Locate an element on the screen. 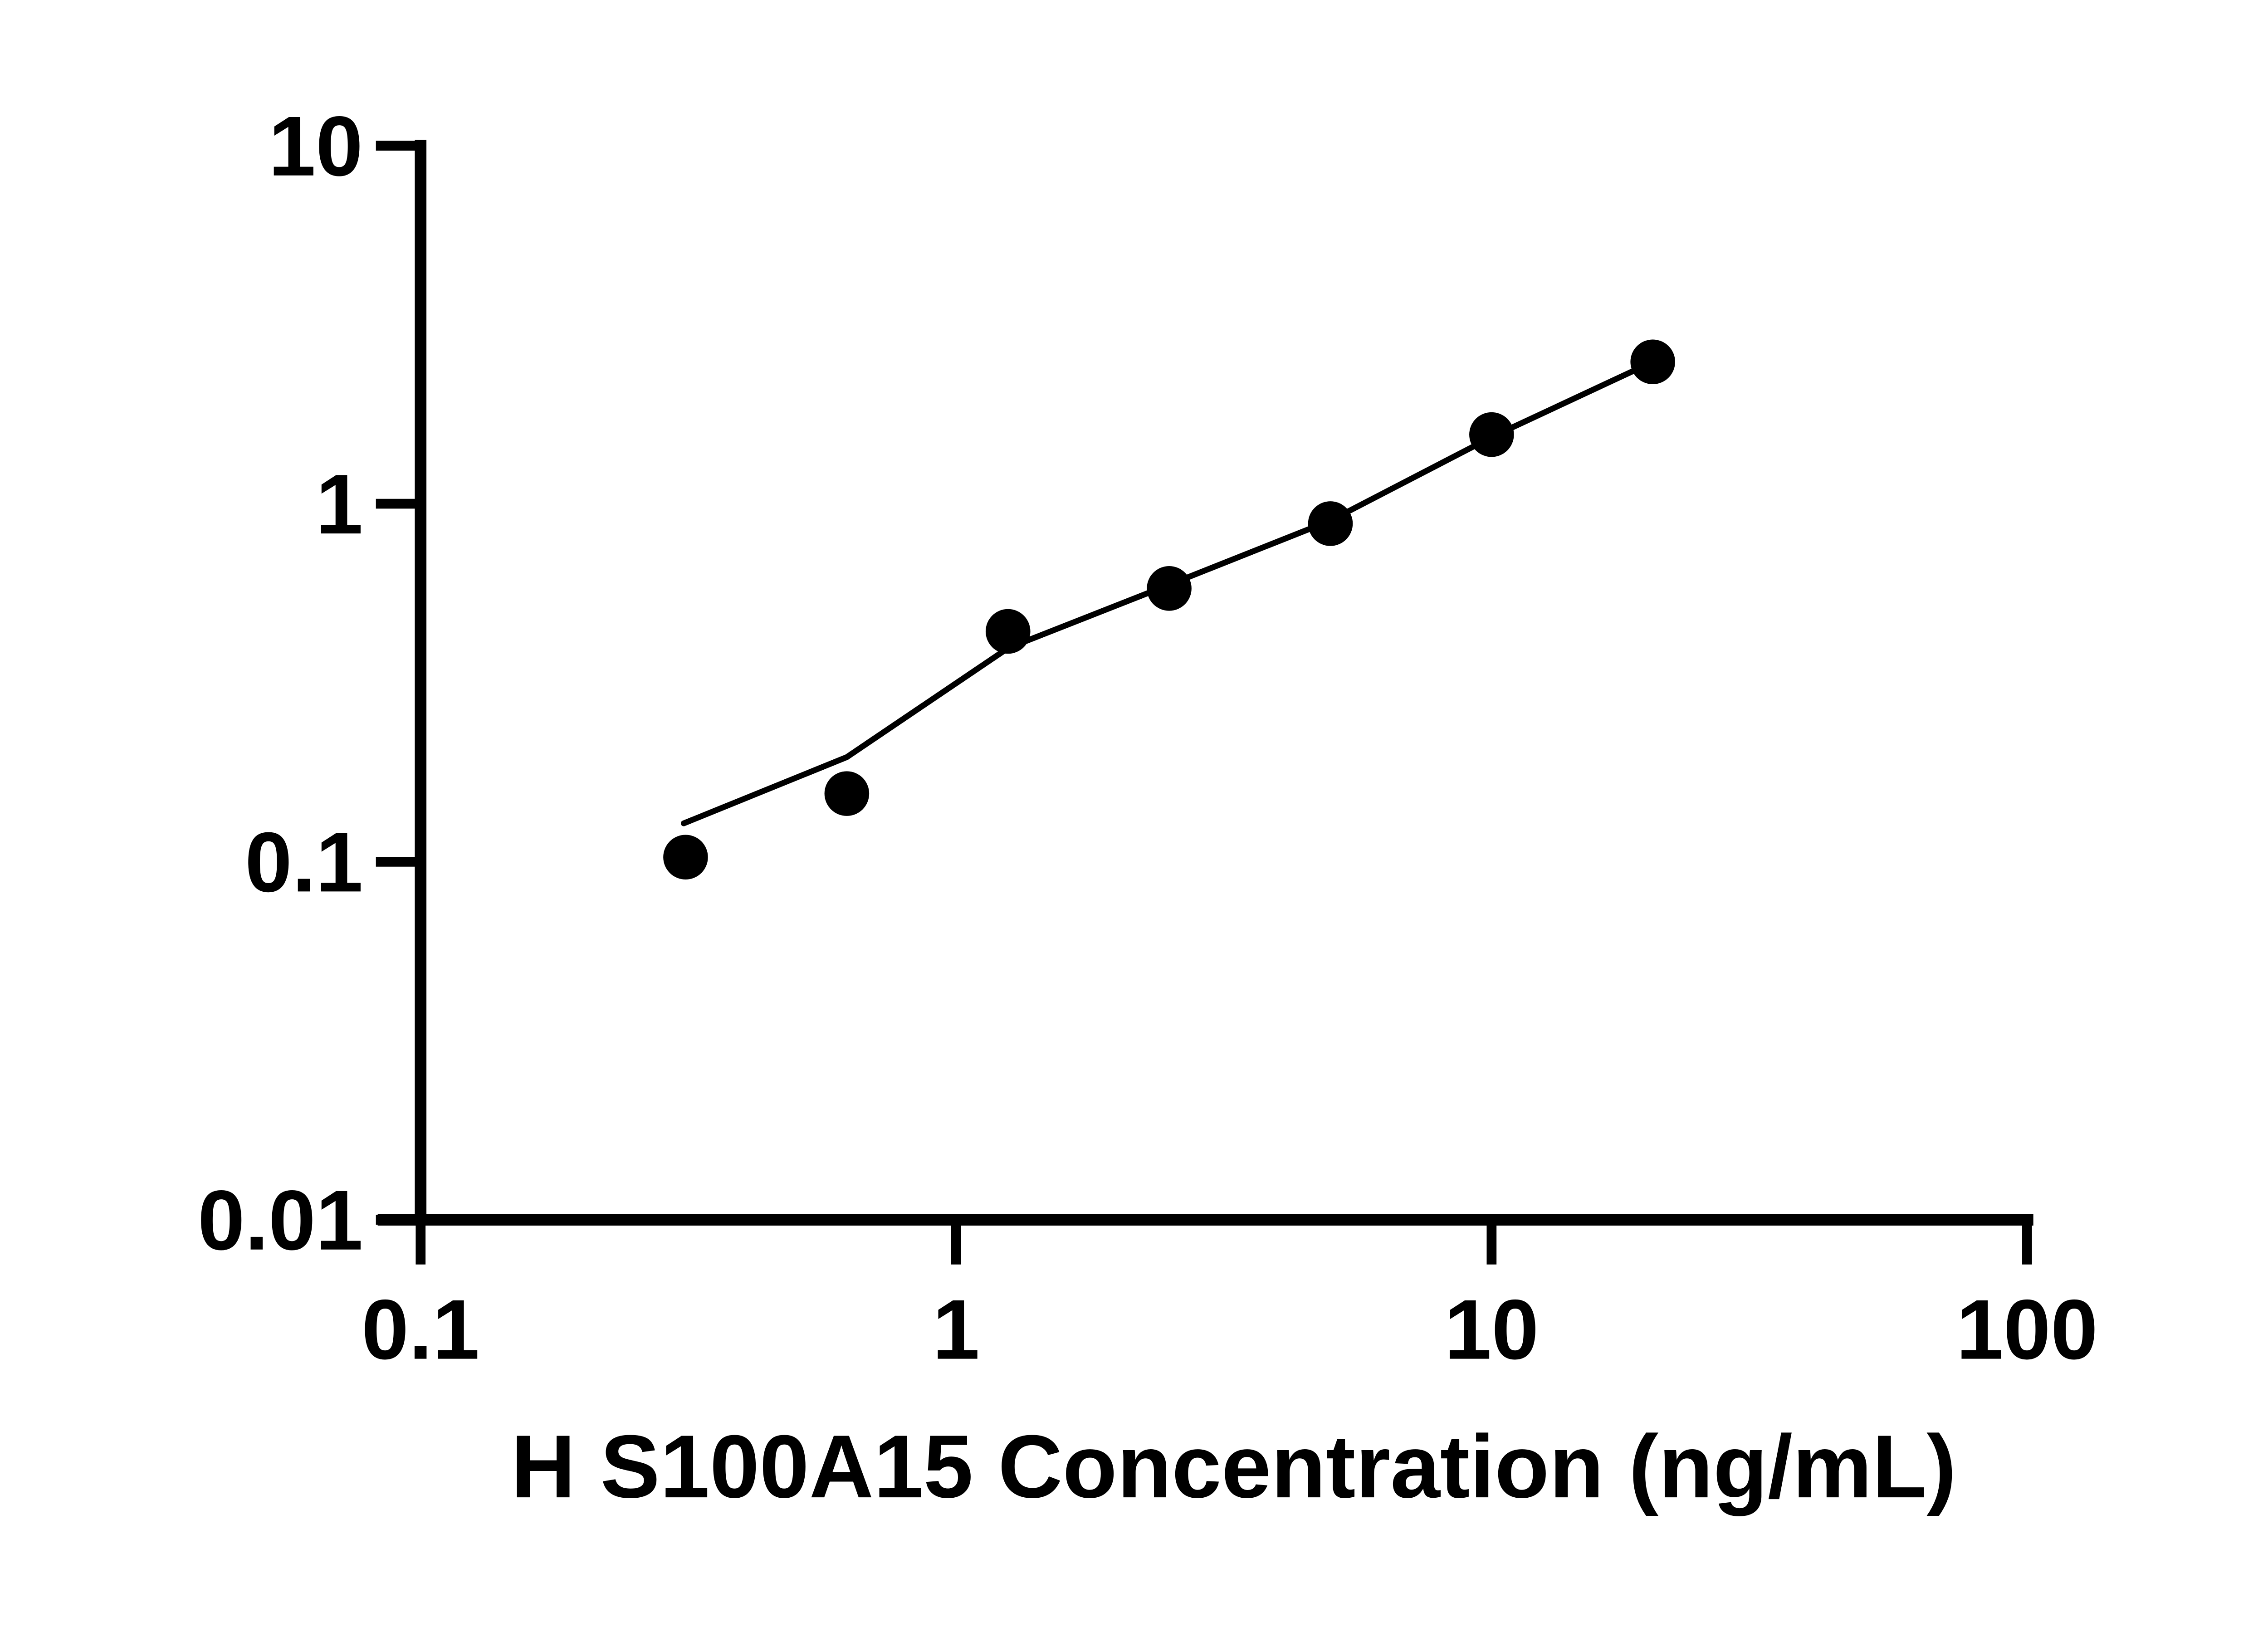  x-axis-title: H S100A15 Concentration (ng/mL) is located at coordinates (1233, 1466).